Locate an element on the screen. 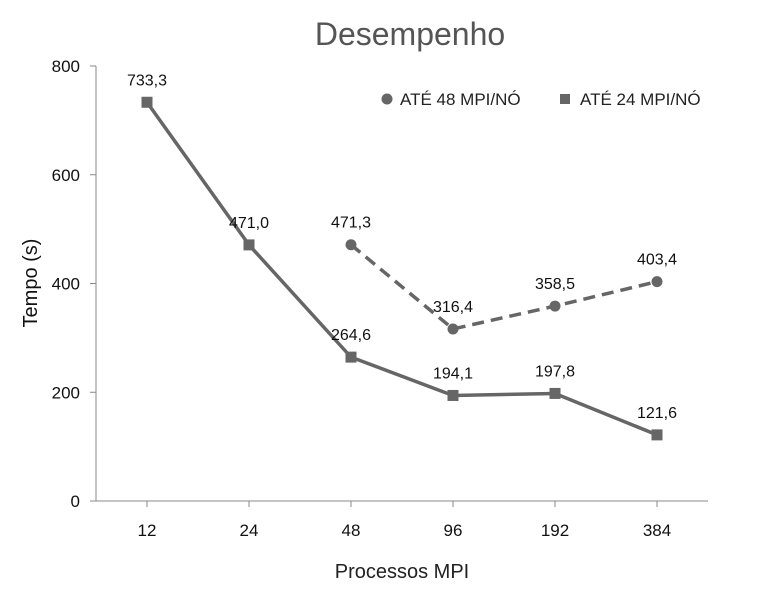  y-tick-label: 0 is located at coordinates (75, 501).